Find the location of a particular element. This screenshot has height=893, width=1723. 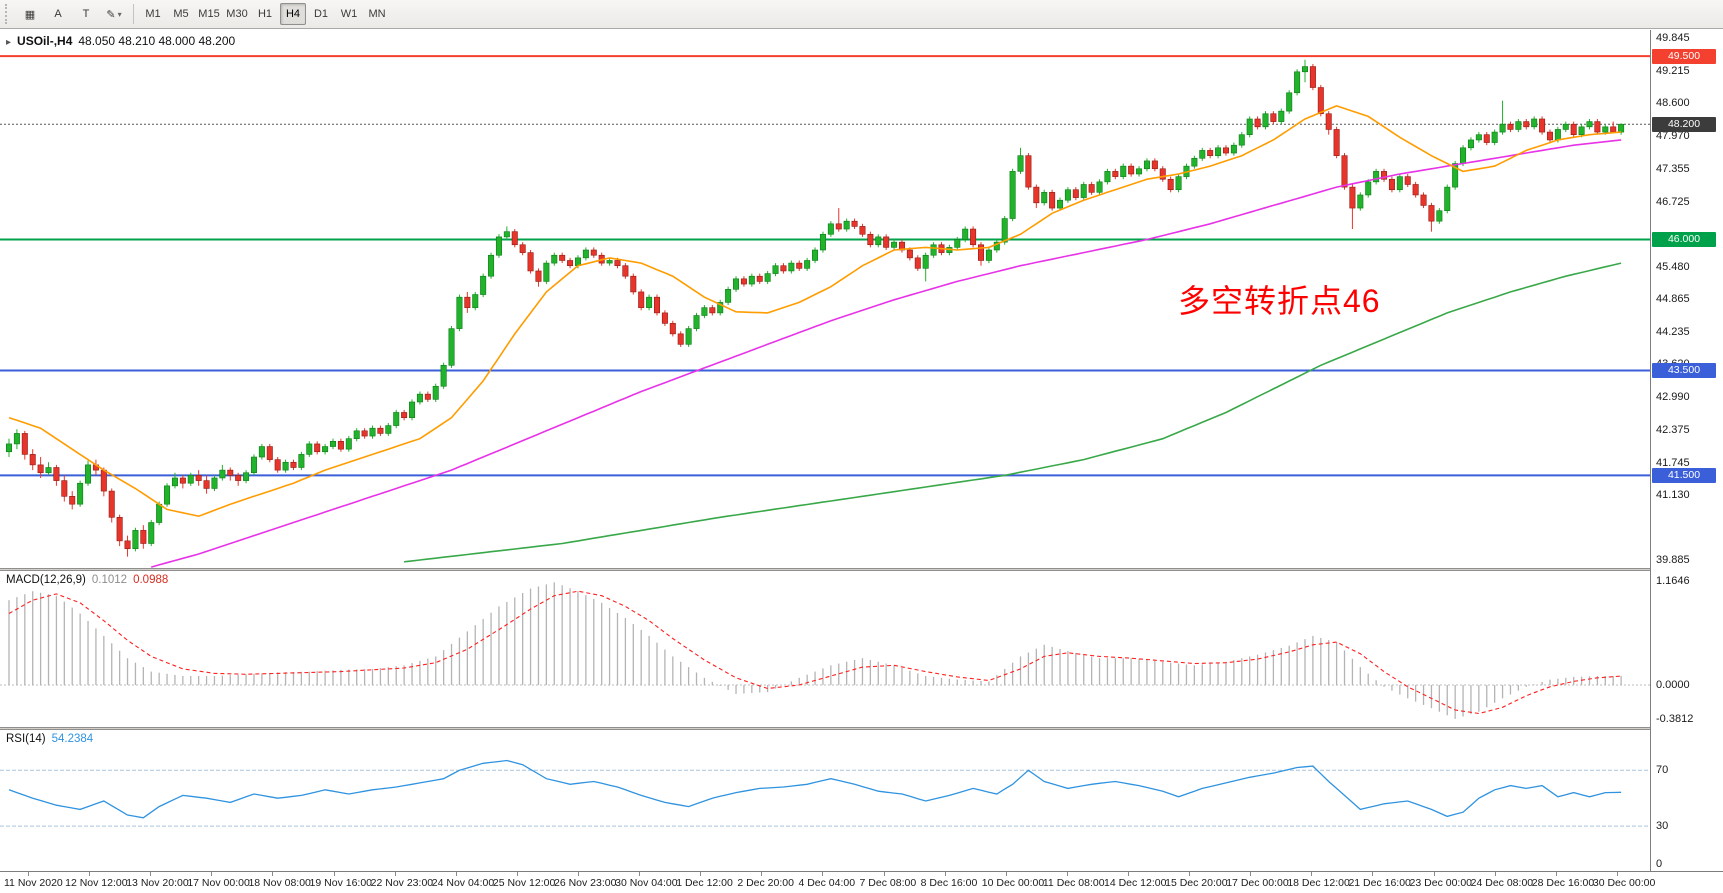

macd-name: MACD(12,26,9) is located at coordinates (46, 580).